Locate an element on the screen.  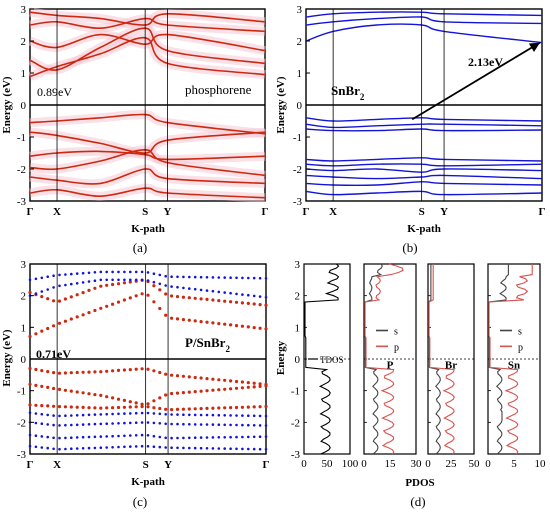
pdos-legend-label-Sn-s: s is located at coordinates (520, 332).